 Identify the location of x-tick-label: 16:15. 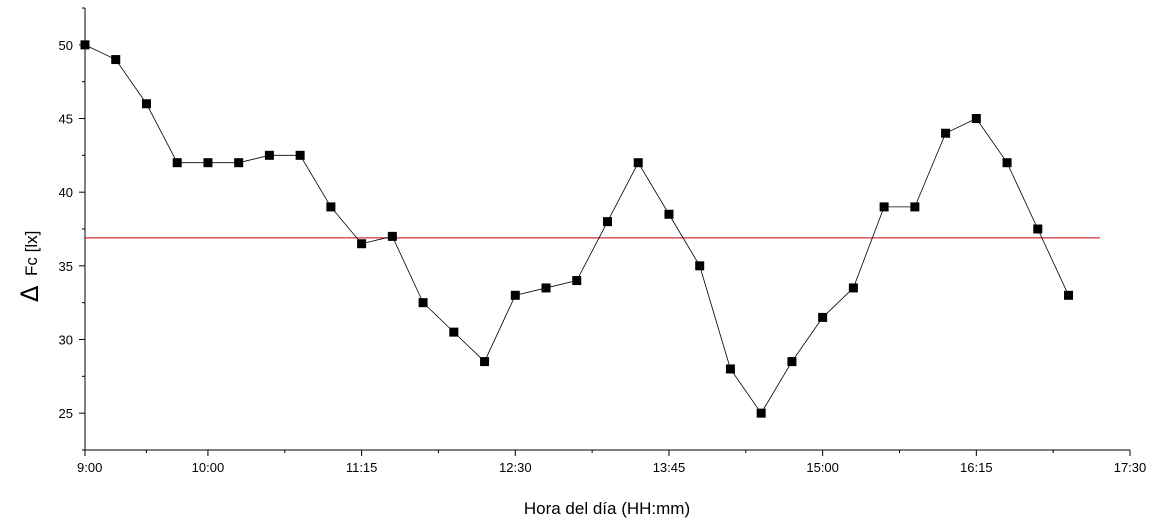
(976, 467).